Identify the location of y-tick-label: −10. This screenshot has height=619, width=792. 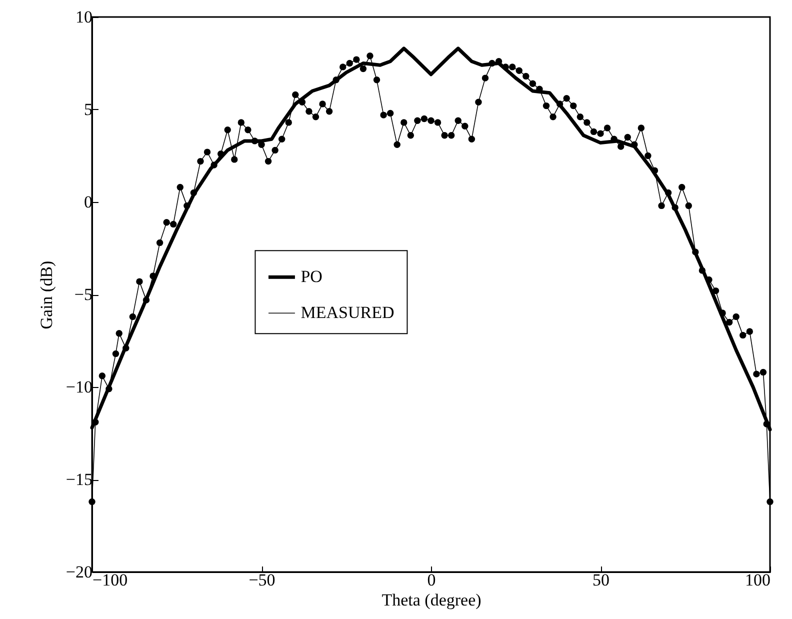
(79, 387).